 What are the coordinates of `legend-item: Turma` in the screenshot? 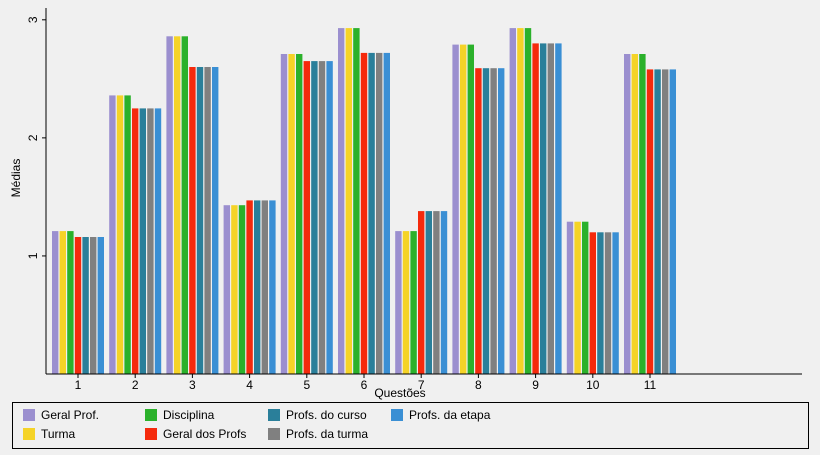 It's located at (49, 434).